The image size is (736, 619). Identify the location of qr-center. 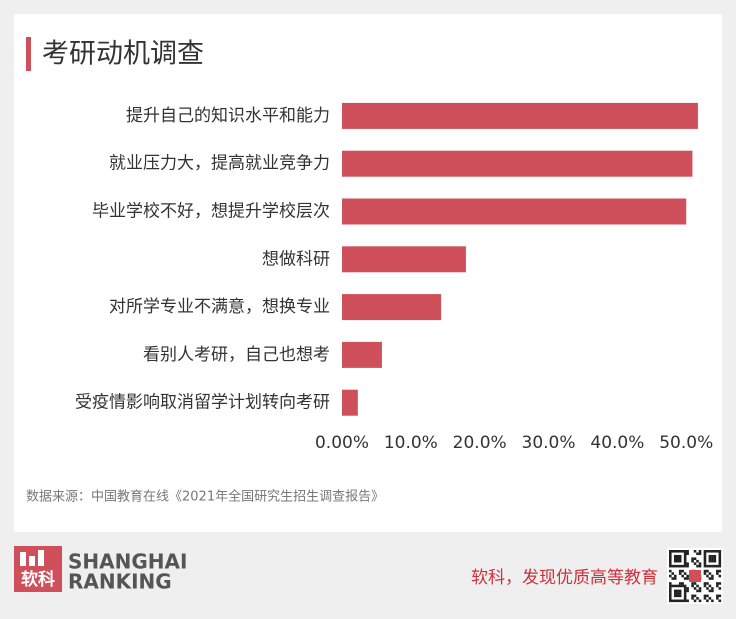
(695, 576).